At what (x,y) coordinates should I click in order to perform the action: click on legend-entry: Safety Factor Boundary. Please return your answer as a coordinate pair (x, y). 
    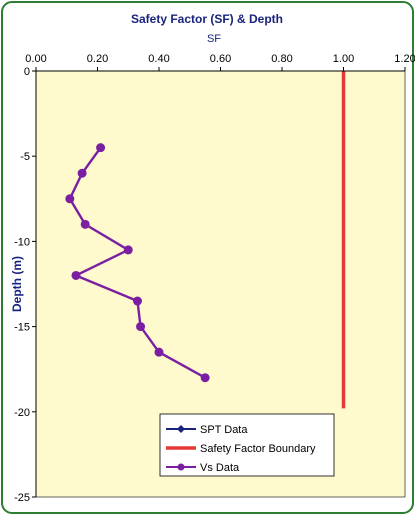
    Looking at the image, I should click on (241, 449).